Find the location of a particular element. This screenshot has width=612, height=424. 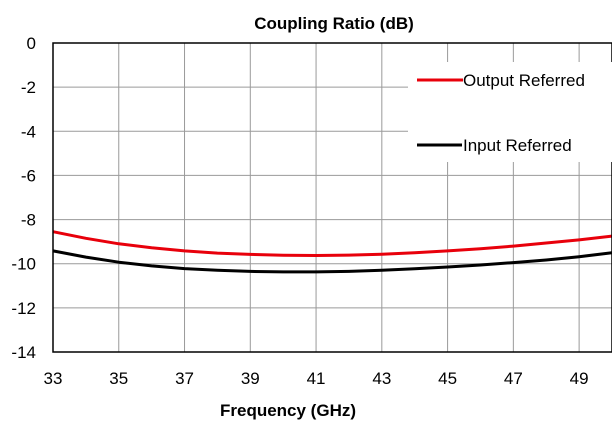

legend: Output Referred Input Referred is located at coordinates (510, 112).